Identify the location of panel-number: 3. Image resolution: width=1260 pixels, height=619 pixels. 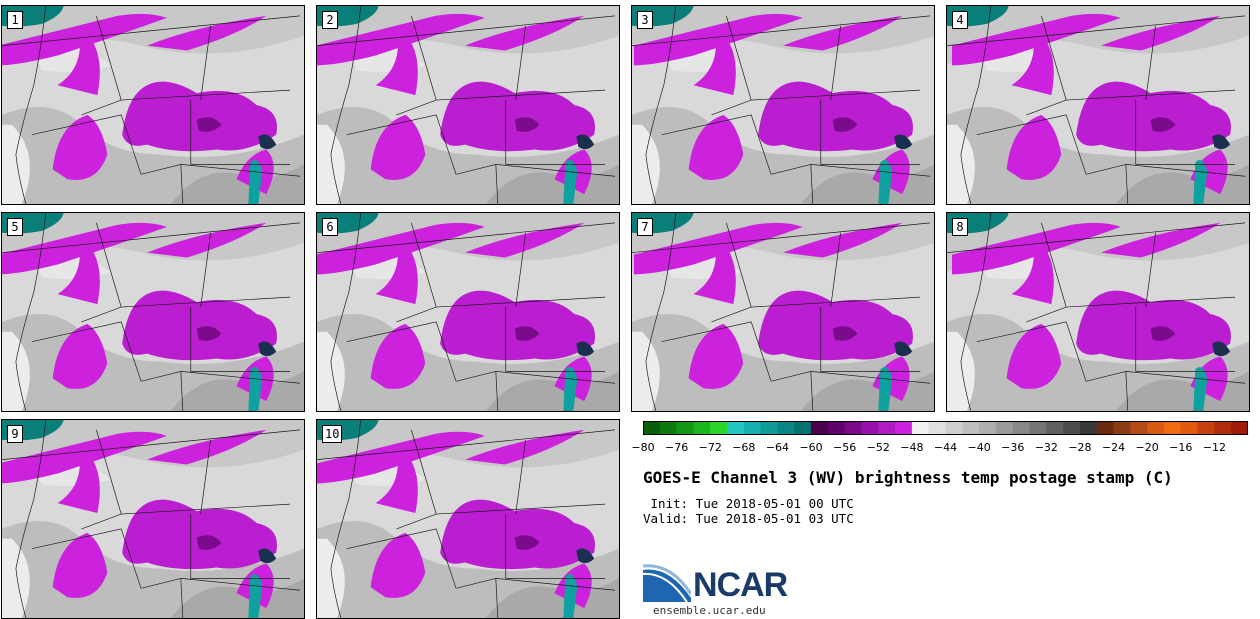
(645, 20).